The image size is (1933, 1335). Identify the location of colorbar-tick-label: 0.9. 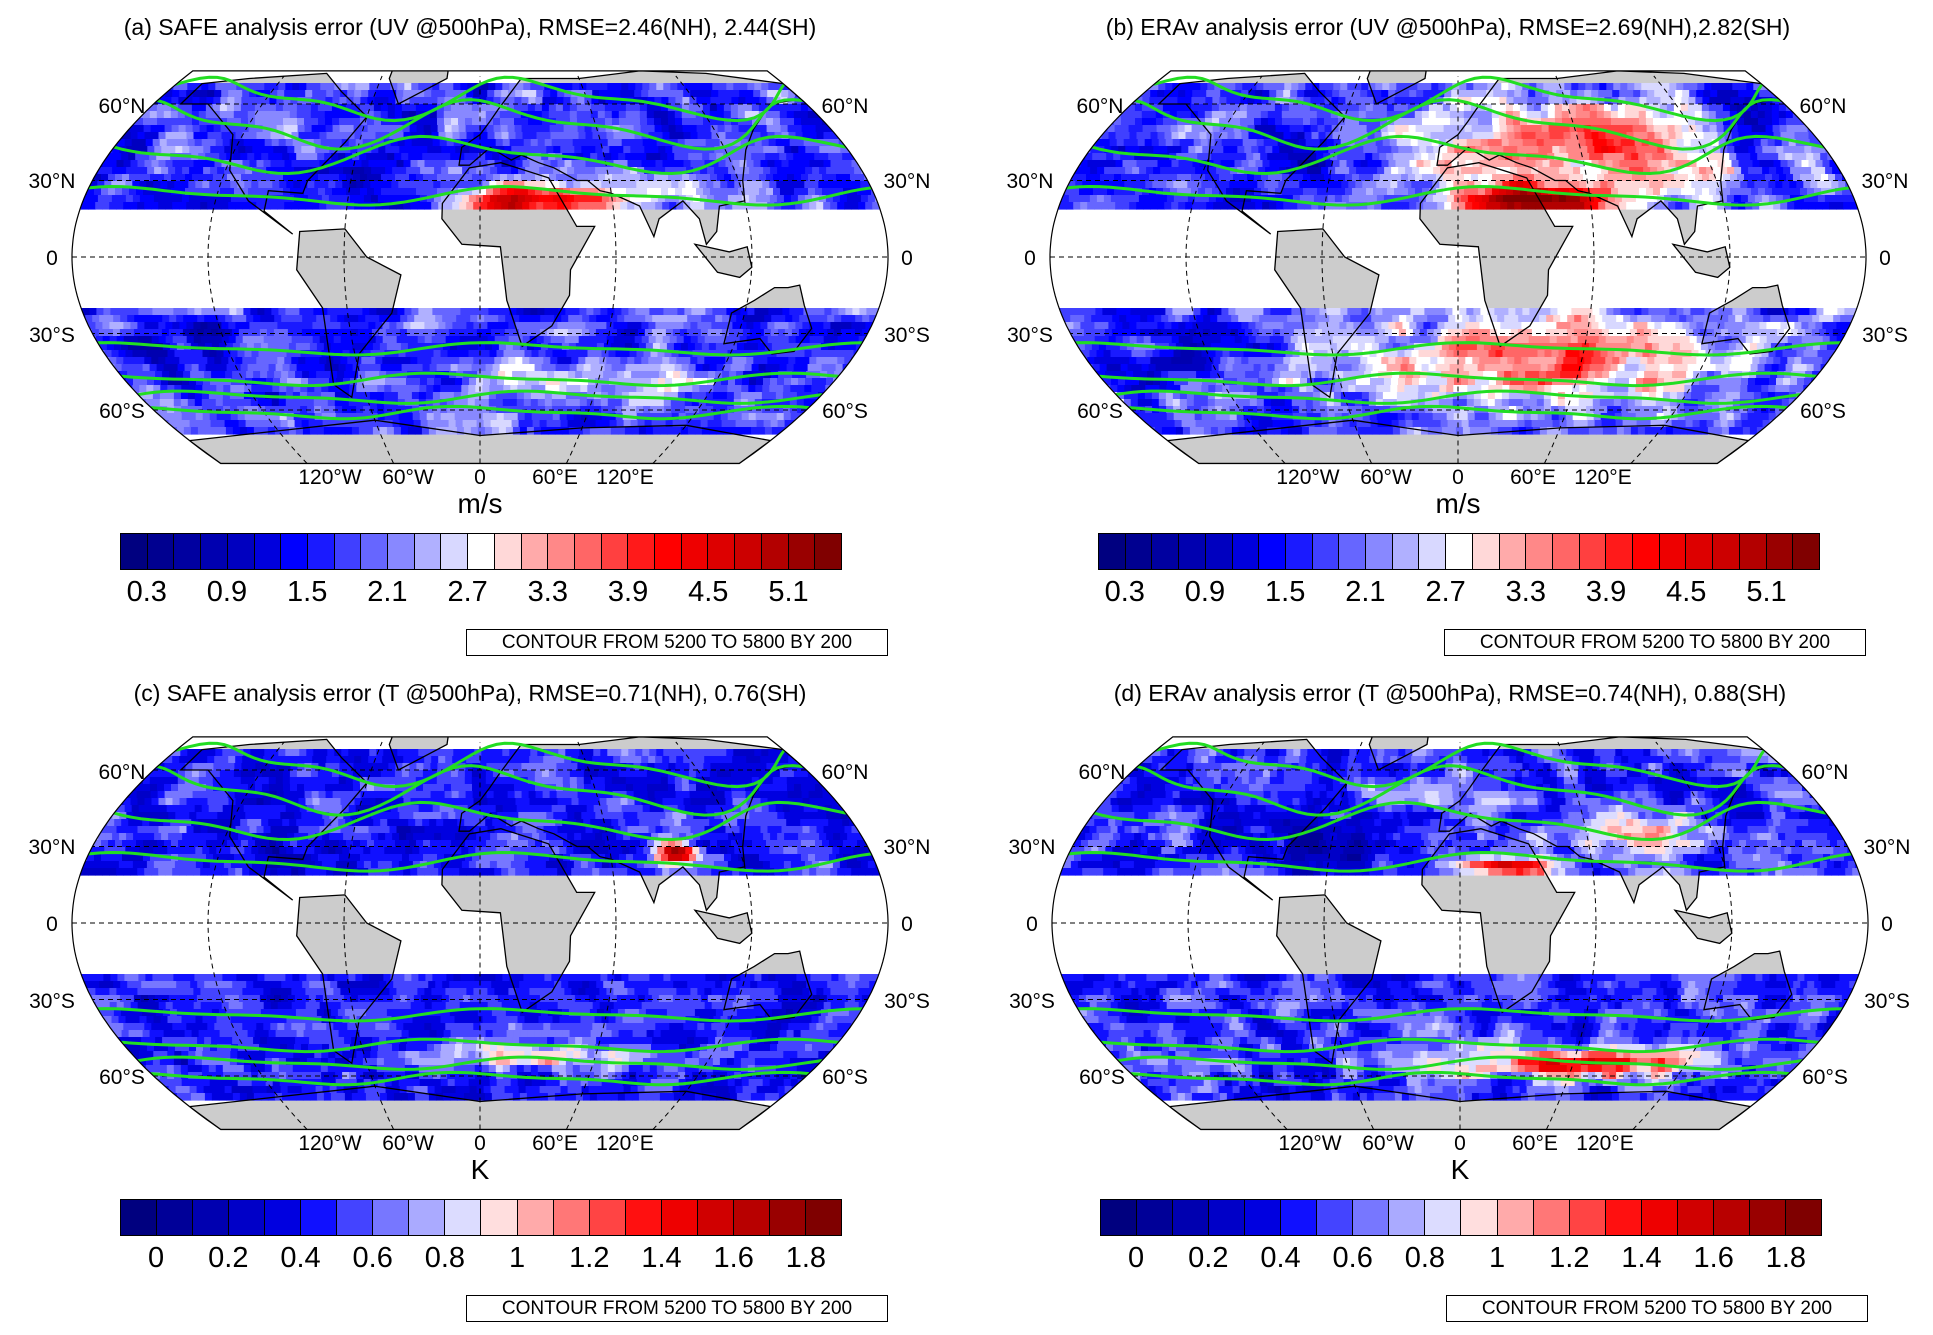
(227, 592).